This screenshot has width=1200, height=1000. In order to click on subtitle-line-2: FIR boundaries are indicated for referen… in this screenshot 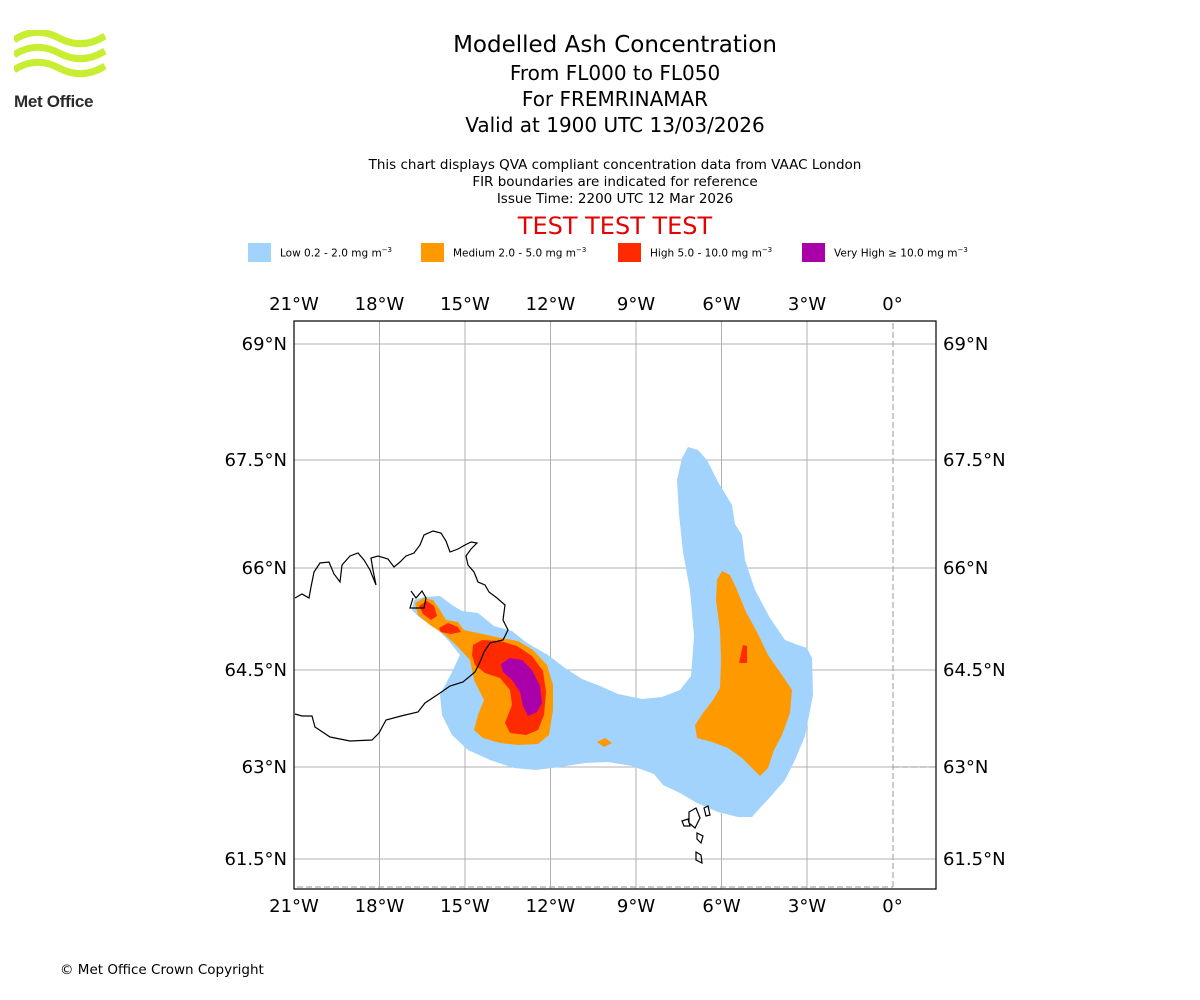, I will do `click(615, 182)`.